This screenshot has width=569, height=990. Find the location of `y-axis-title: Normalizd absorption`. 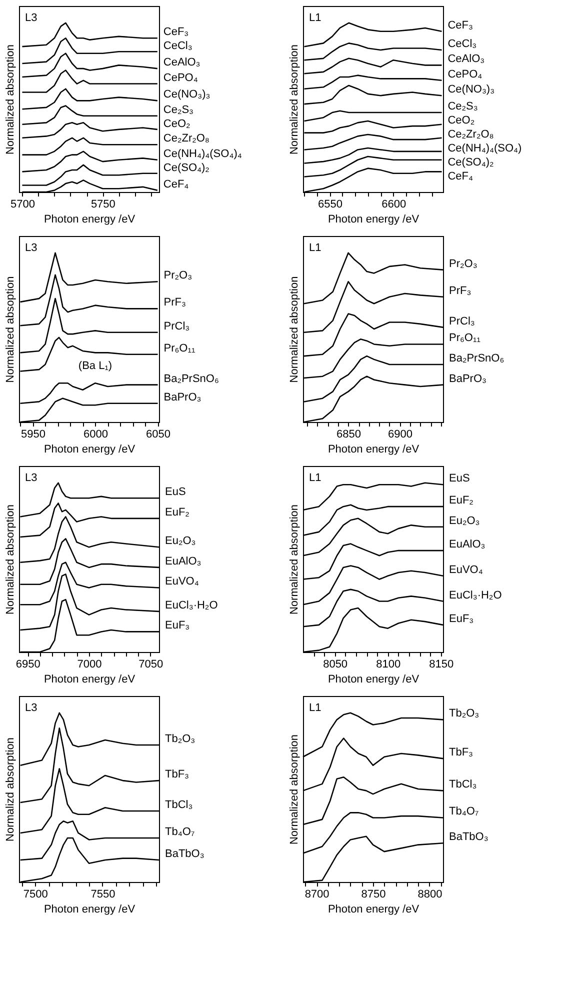

y-axis-title: Normalizd absorption is located at coordinates (10, 790).